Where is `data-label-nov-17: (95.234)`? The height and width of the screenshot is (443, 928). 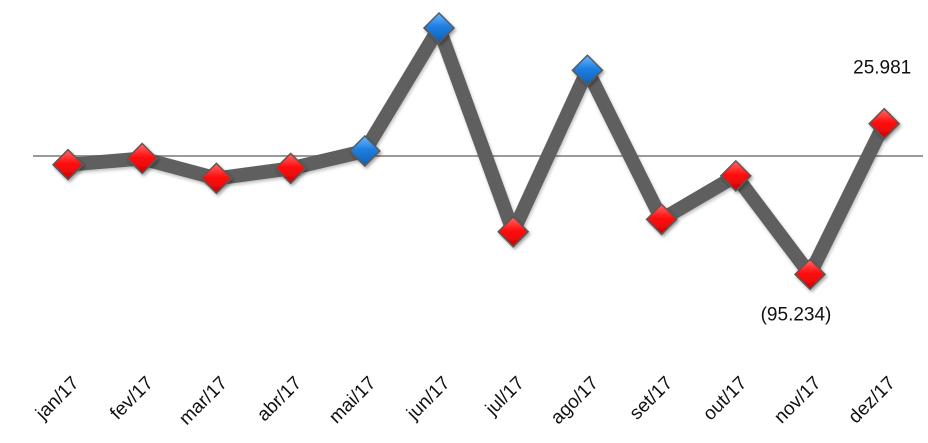 data-label-nov-17: (95.234) is located at coordinates (796, 314).